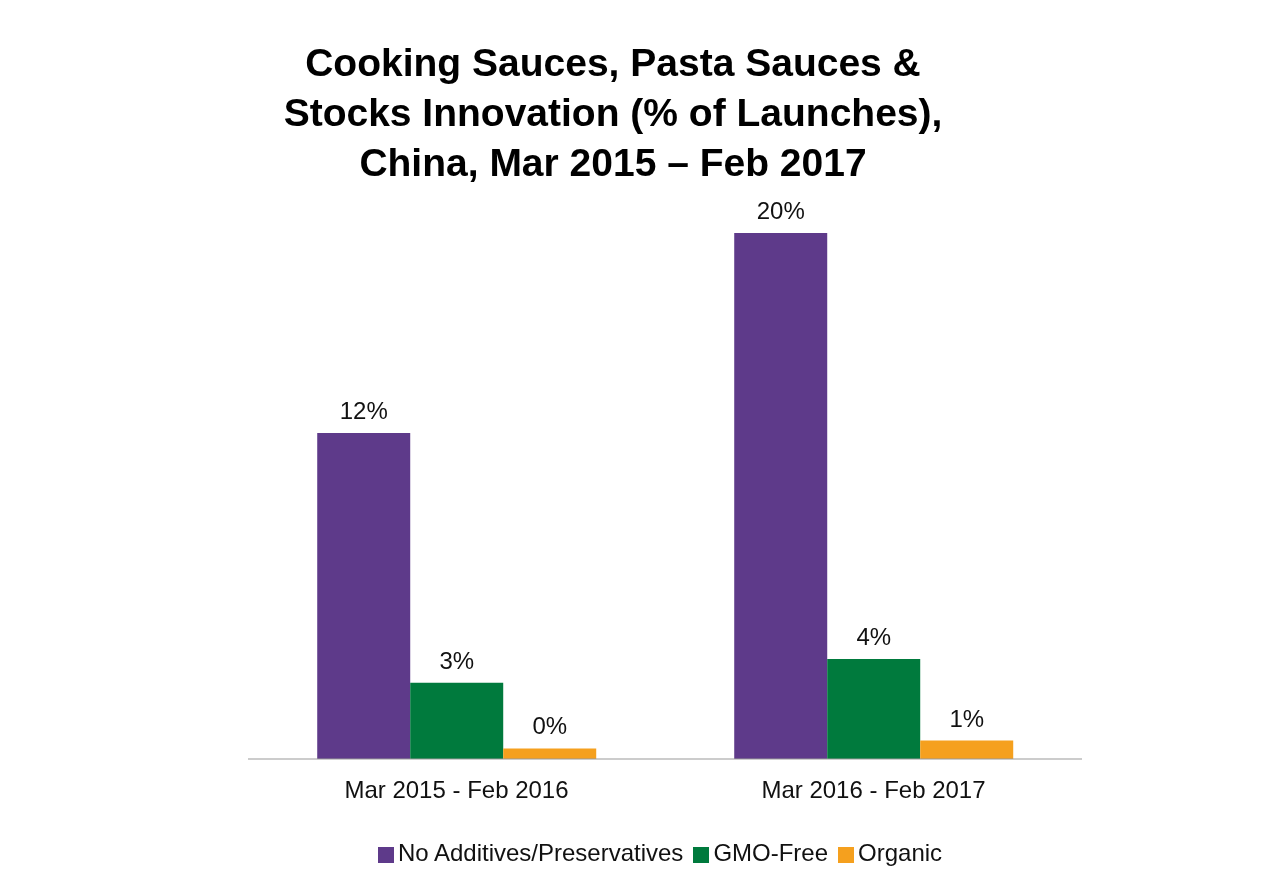 This screenshot has height=877, width=1280. Describe the element at coordinates (456, 790) in the screenshot. I see `x-tick-label: Mar 2015 - Feb 2016` at that location.